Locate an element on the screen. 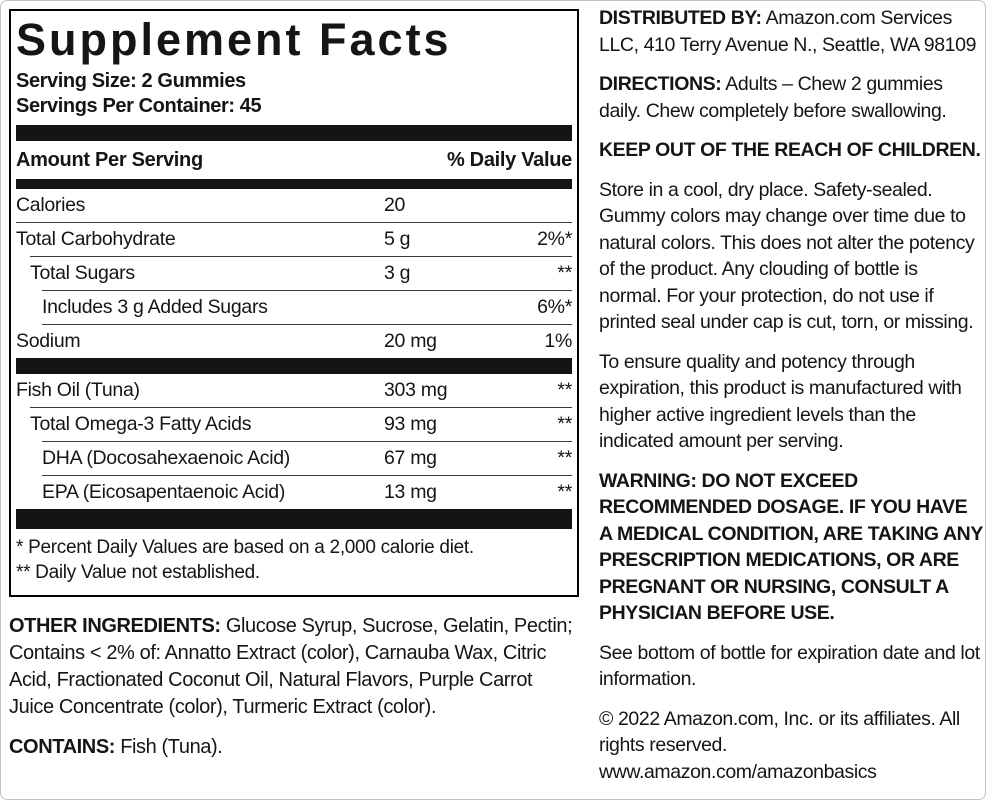 This screenshot has width=986, height=800. nutrient-amount: 13 mg is located at coordinates (410, 492).